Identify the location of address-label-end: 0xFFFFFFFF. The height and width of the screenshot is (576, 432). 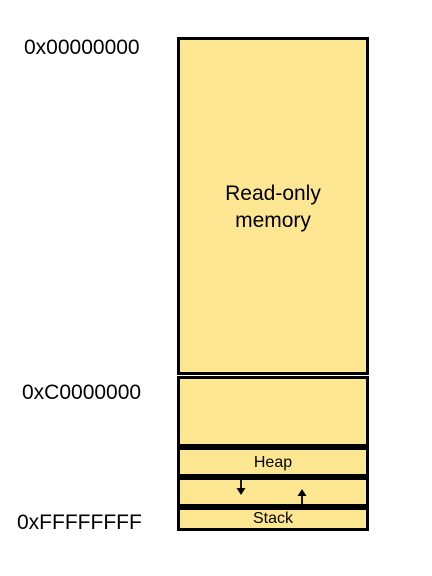
(79, 522).